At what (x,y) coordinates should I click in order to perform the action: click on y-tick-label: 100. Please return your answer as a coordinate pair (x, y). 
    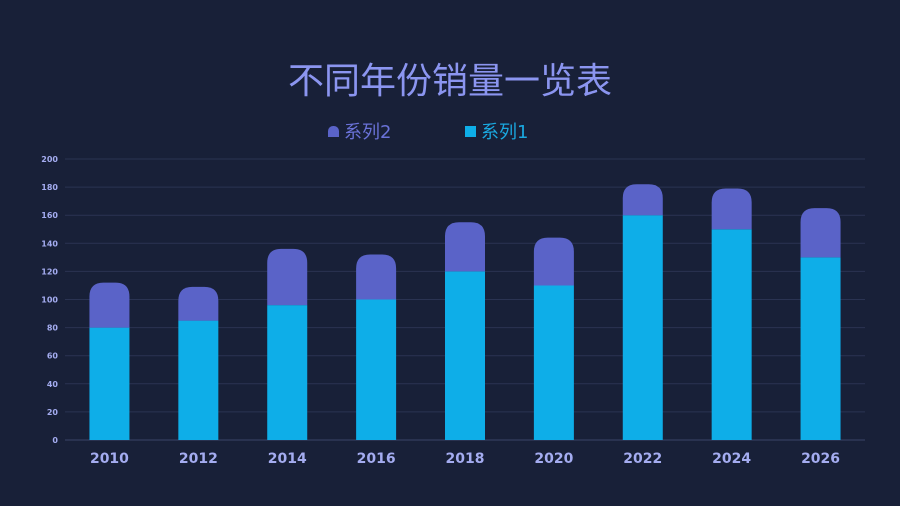
    Looking at the image, I should click on (49, 300).